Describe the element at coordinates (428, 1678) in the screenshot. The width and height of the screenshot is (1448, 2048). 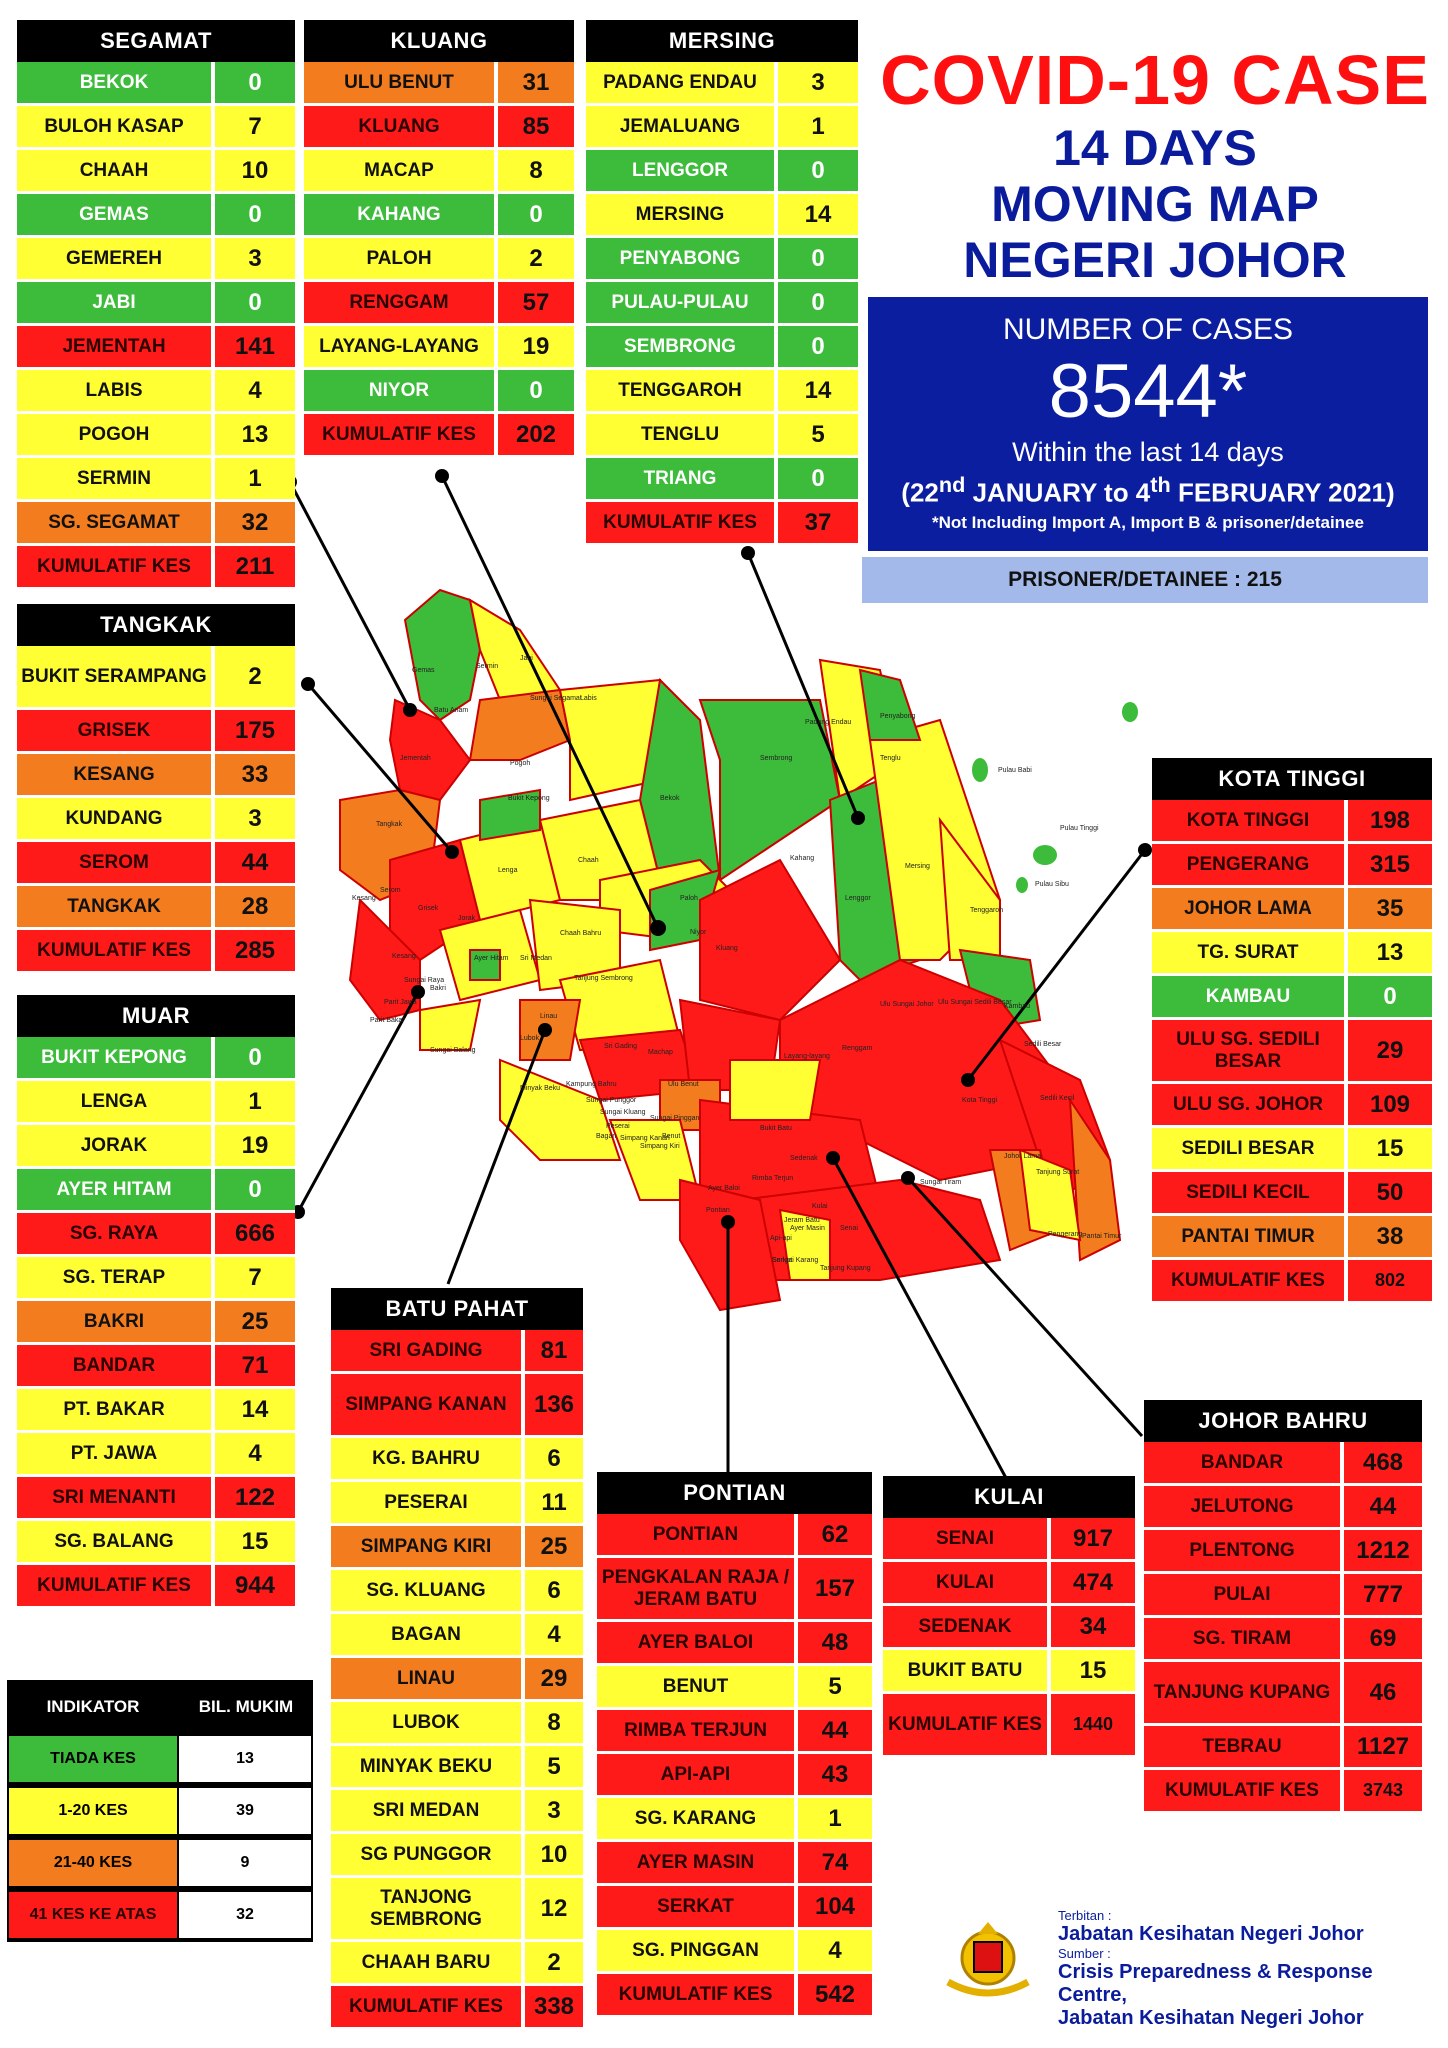
I see `mukim-name: LINAU` at that location.